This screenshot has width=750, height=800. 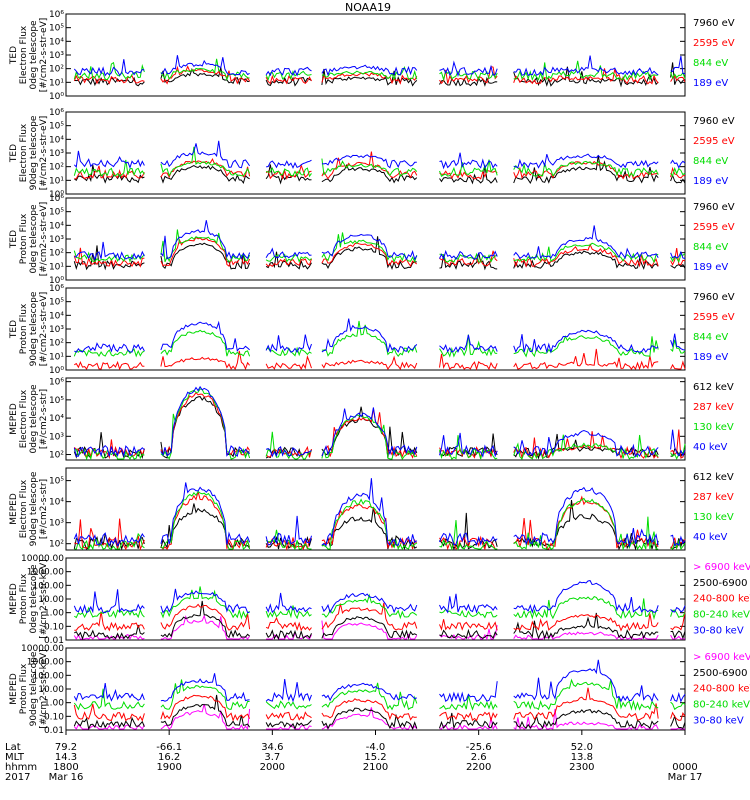 What do you see at coordinates (380, 424) in the screenshot?
I see `series-trace-130-kev` at bounding box center [380, 424].